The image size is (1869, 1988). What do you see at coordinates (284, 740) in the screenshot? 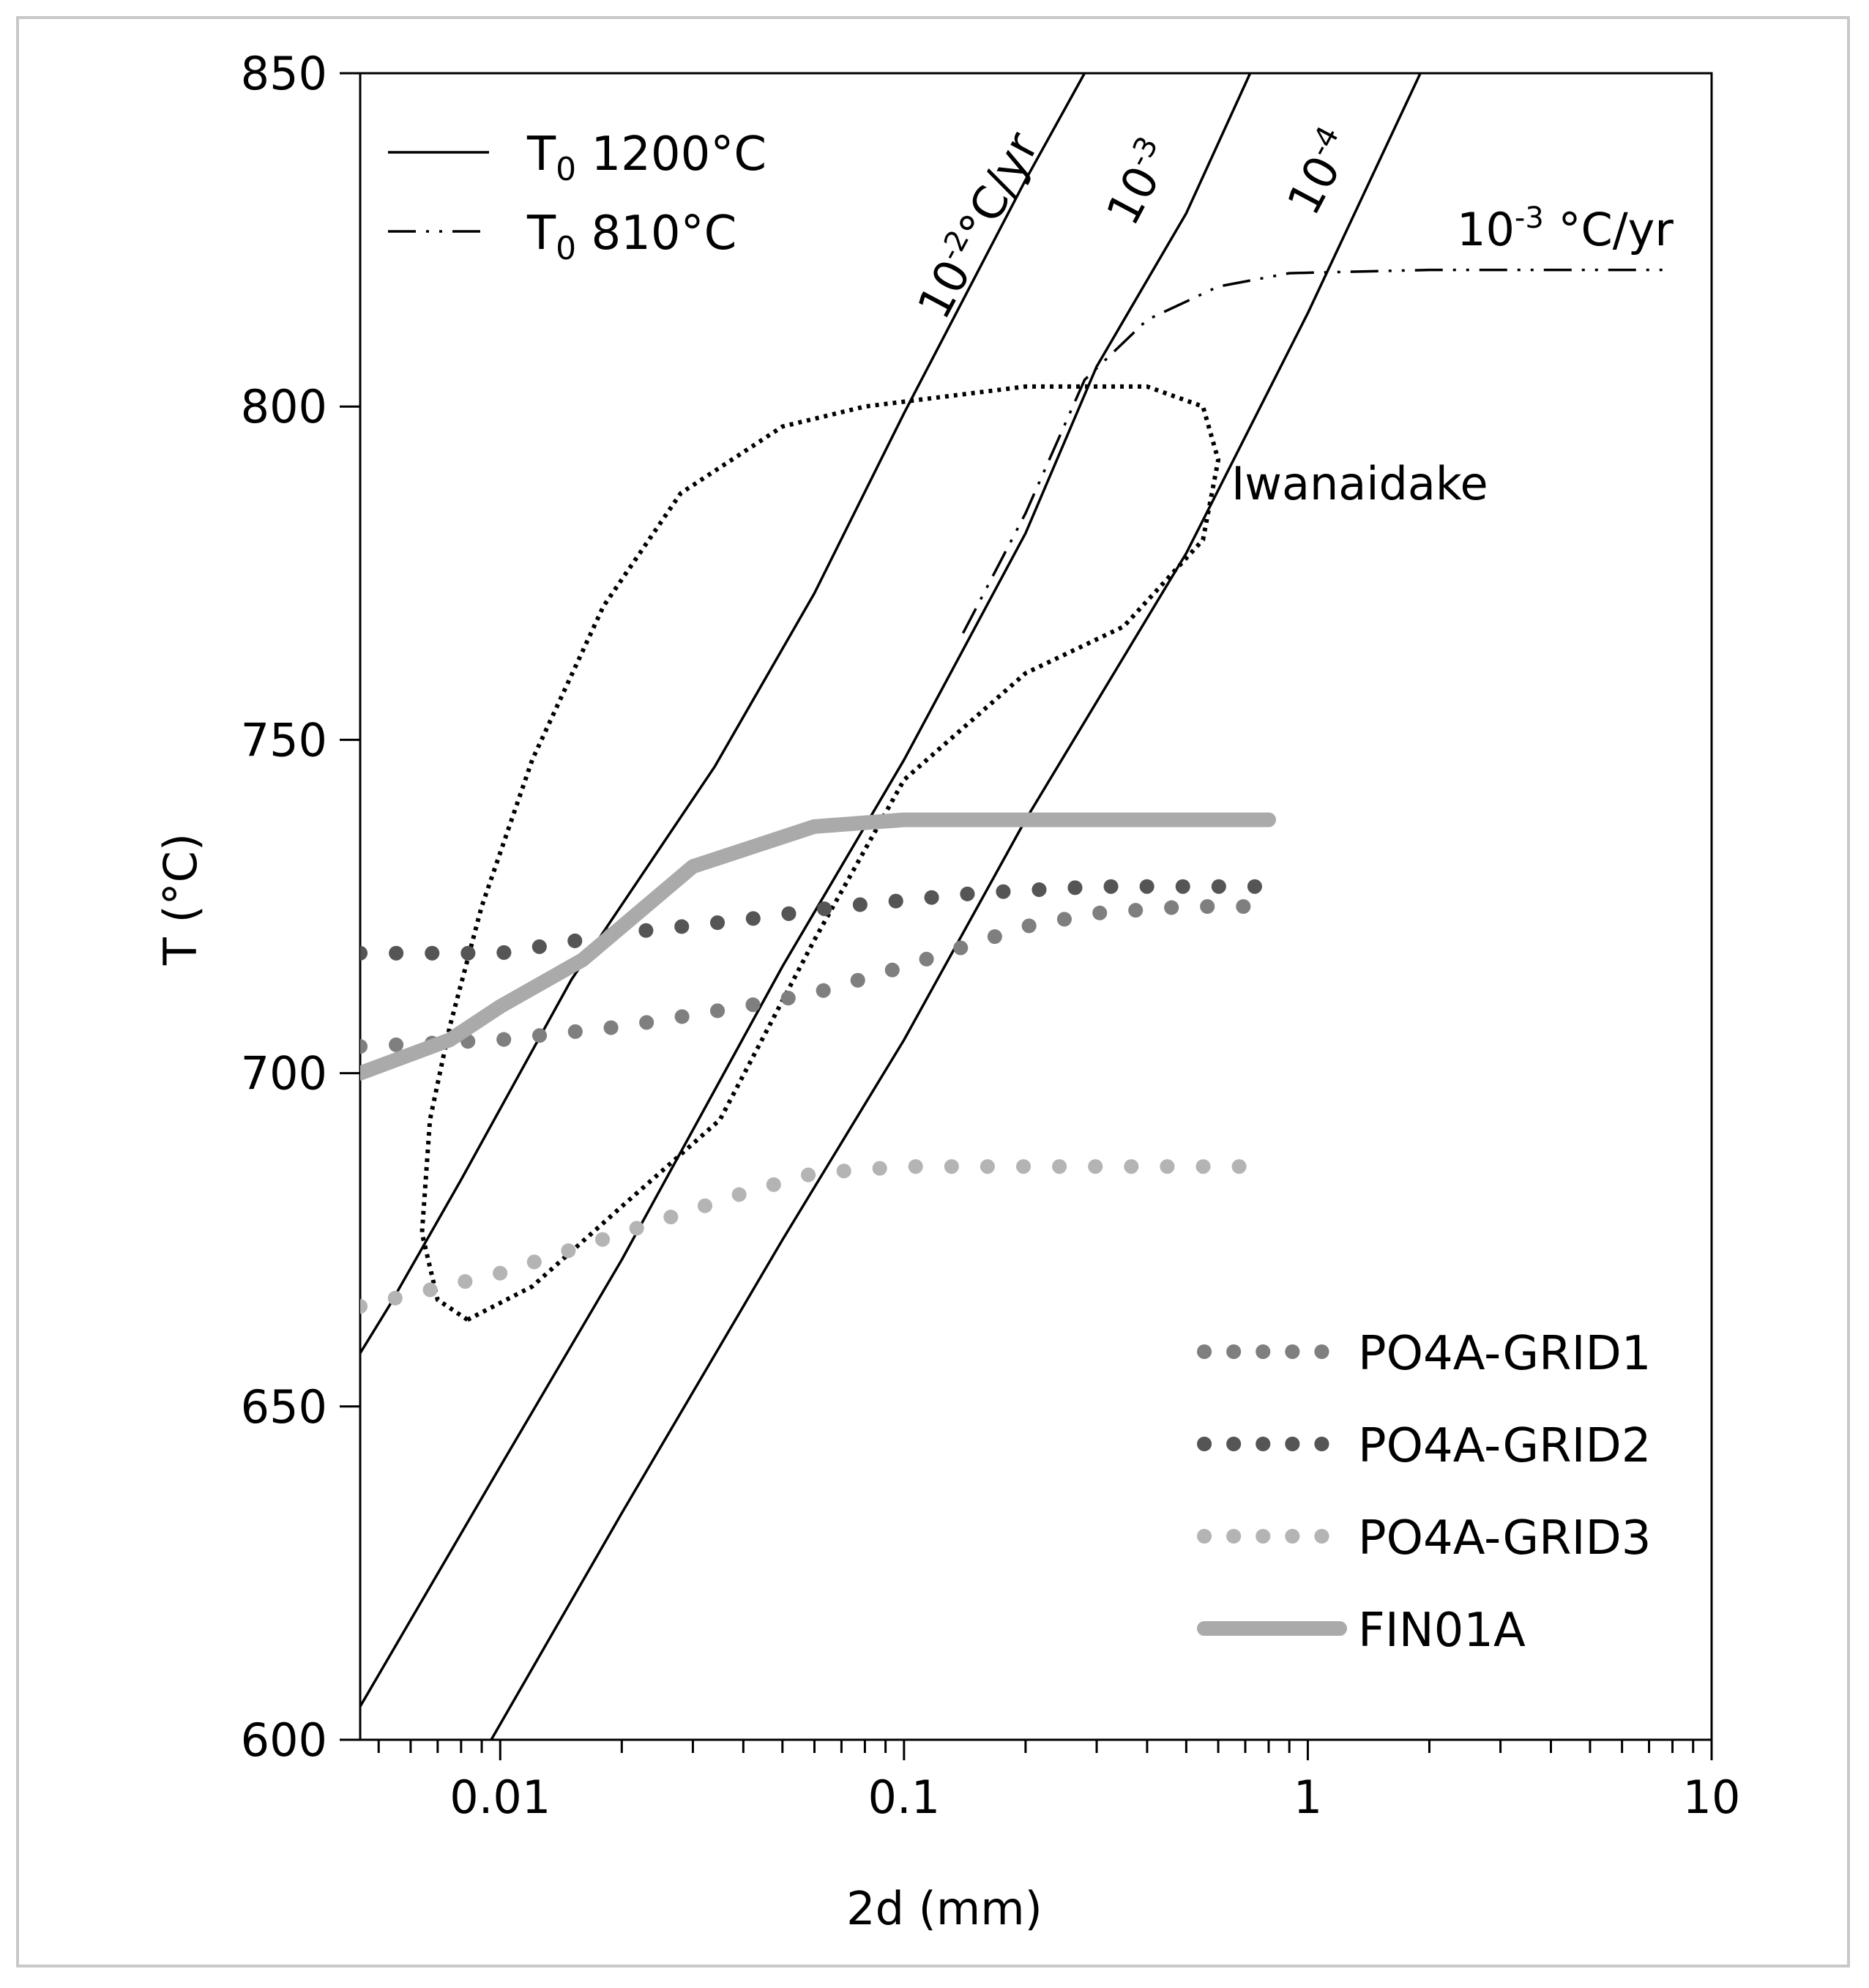
I see `y-tick-label: 750` at bounding box center [284, 740].